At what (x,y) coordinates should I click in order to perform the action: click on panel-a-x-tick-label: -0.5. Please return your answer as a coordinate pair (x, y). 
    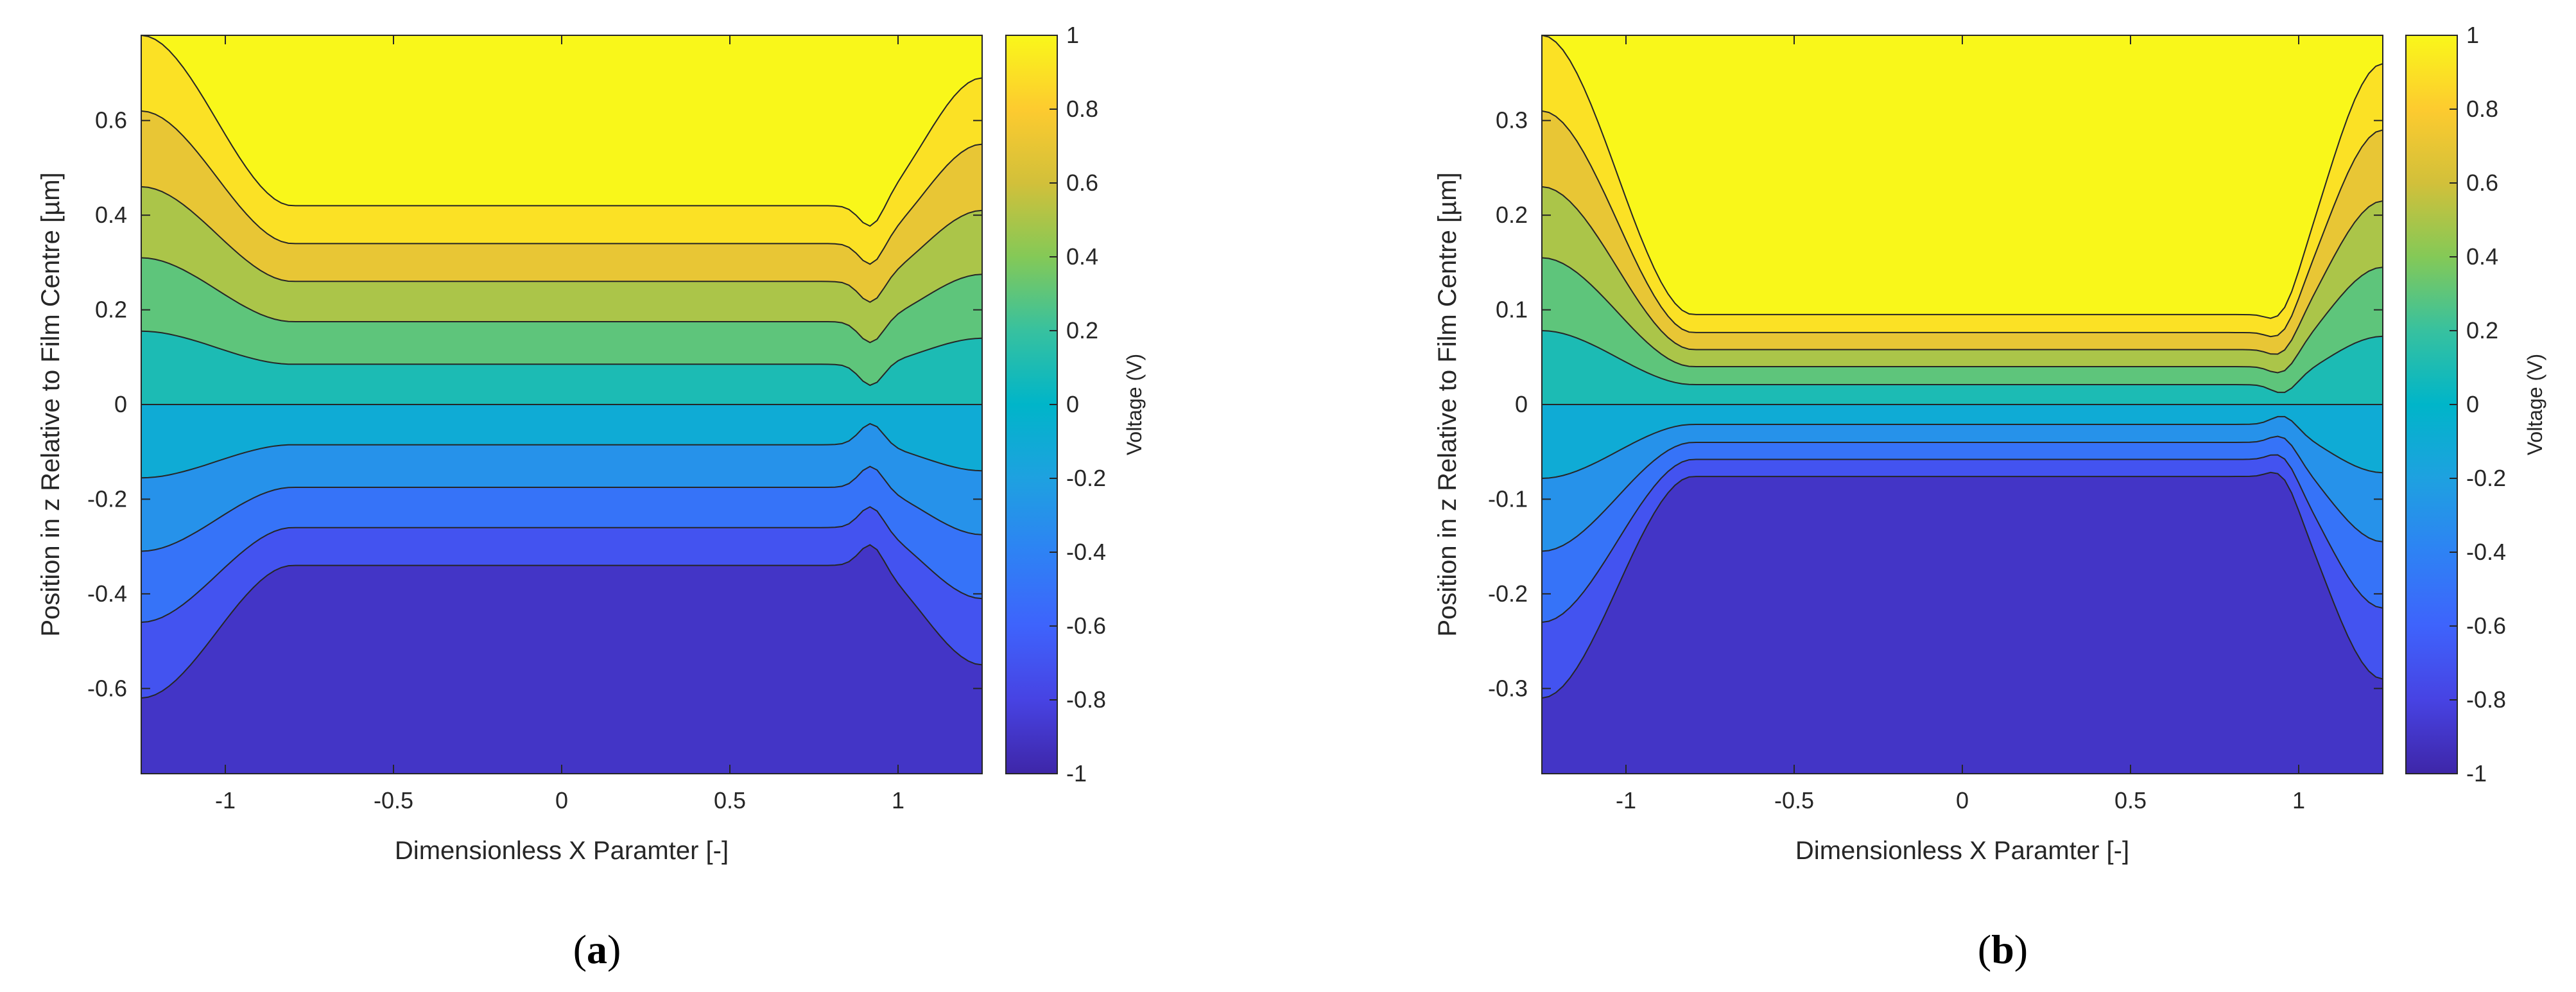
    Looking at the image, I should click on (394, 800).